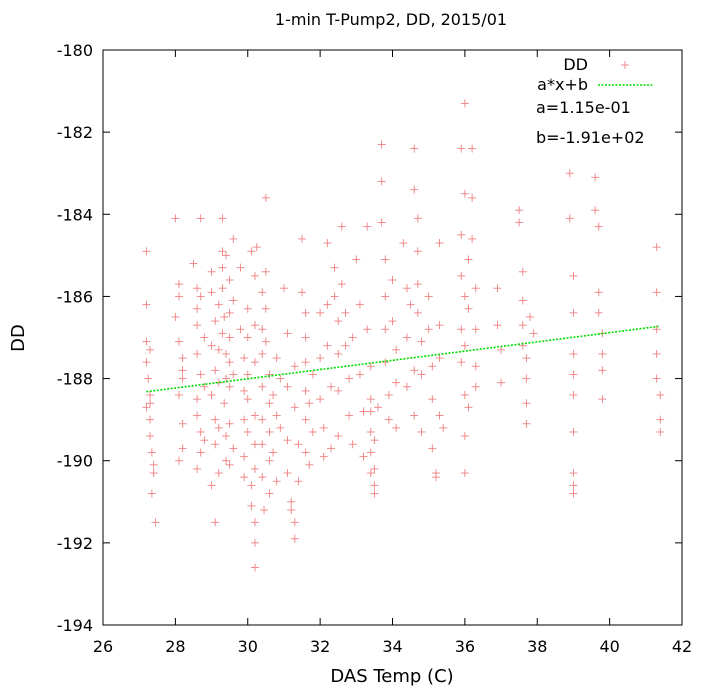 The image size is (703, 698). I want to click on fit-line-group, so click(402, 359).